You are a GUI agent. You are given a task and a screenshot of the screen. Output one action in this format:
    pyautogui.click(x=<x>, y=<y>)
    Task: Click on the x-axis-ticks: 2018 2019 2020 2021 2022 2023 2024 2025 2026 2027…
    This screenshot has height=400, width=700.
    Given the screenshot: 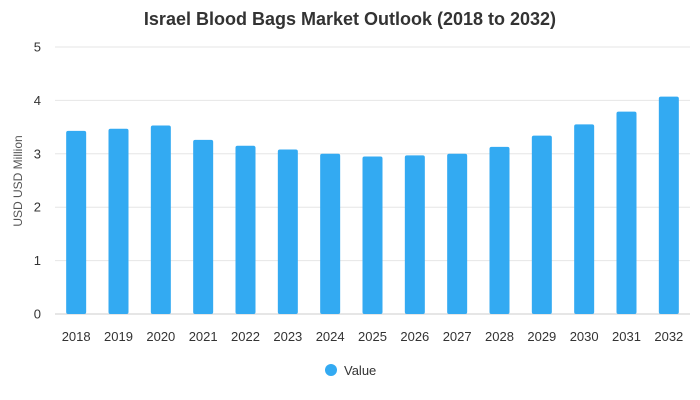 What is the action you would take?
    pyautogui.click(x=373, y=336)
    